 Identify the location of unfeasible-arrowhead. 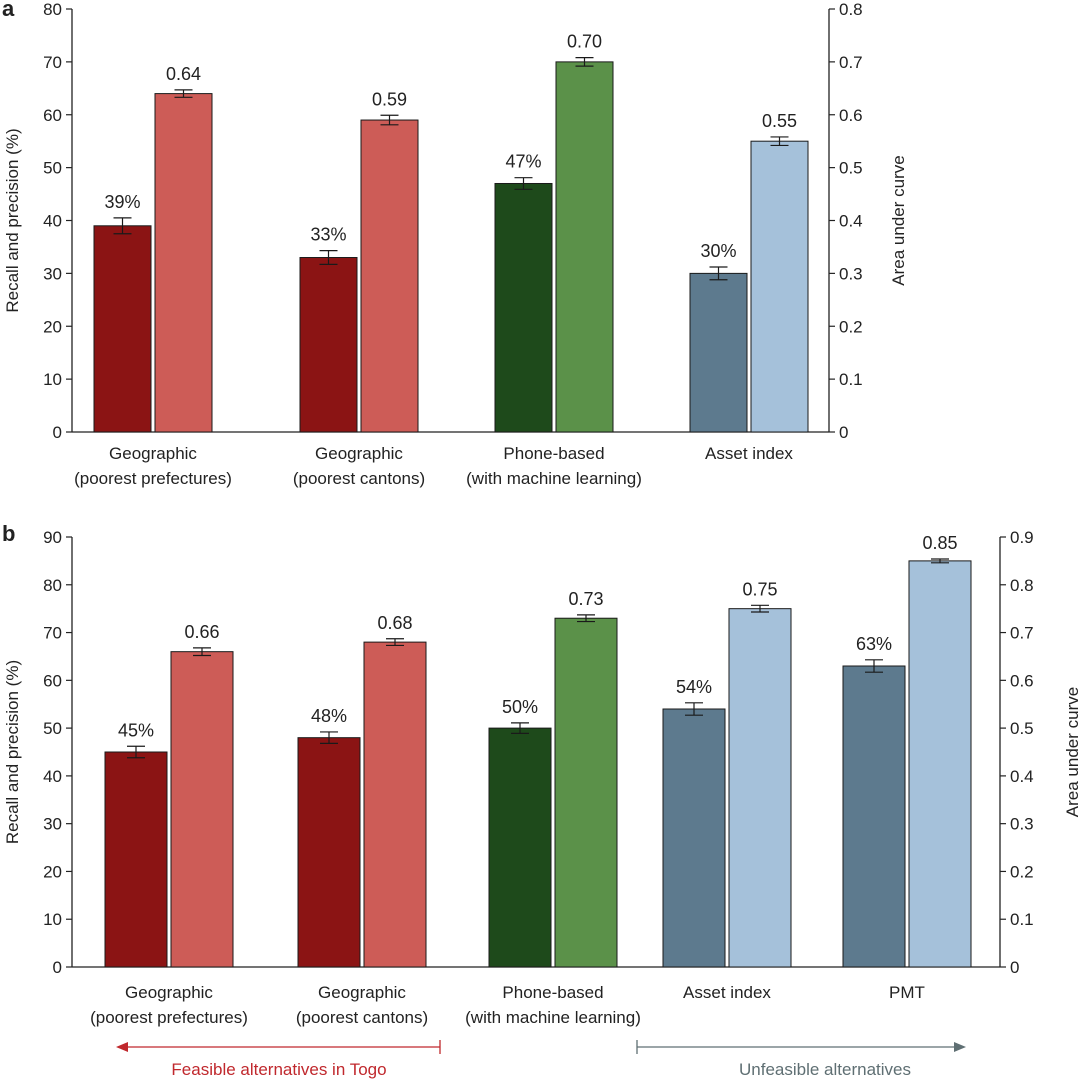
(960, 1047).